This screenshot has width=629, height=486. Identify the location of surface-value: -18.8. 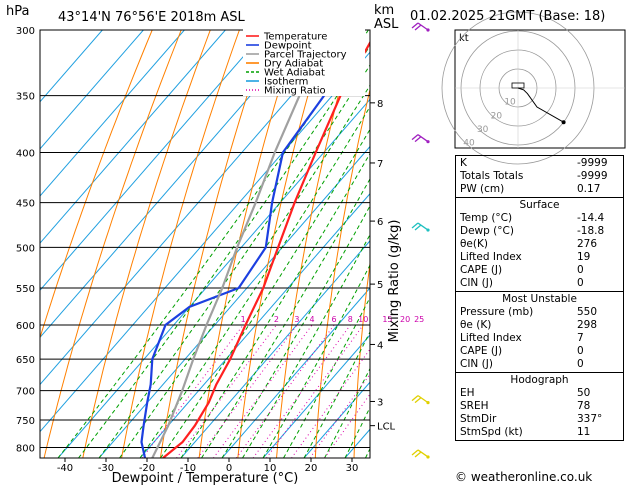
(591, 231).